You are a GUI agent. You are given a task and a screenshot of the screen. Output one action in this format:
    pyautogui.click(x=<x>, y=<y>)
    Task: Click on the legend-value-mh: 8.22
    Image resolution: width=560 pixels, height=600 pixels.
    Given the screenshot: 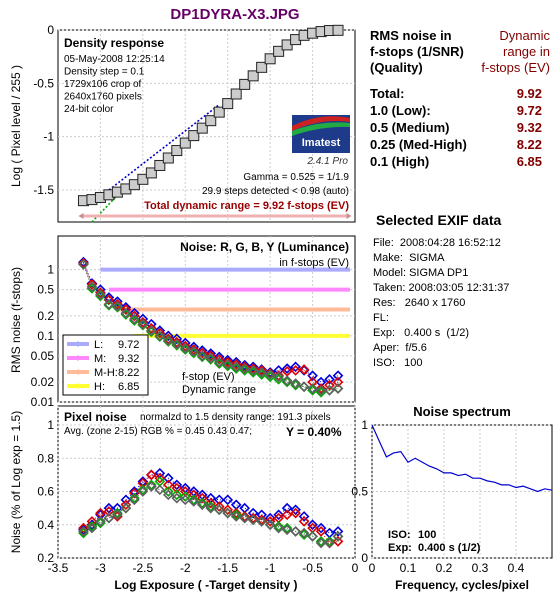 What is the action you would take?
    pyautogui.click(x=128, y=373)
    